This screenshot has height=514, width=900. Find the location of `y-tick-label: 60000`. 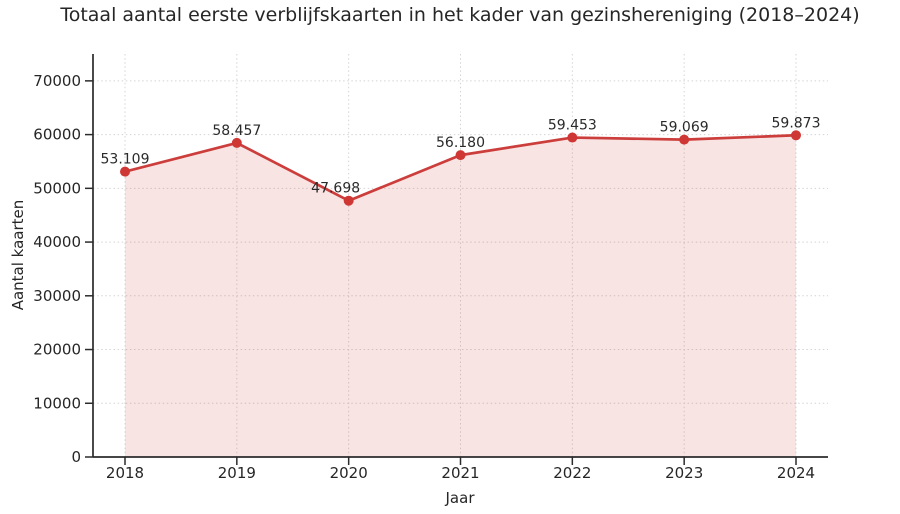

y-tick-label: 60000 is located at coordinates (57, 135).